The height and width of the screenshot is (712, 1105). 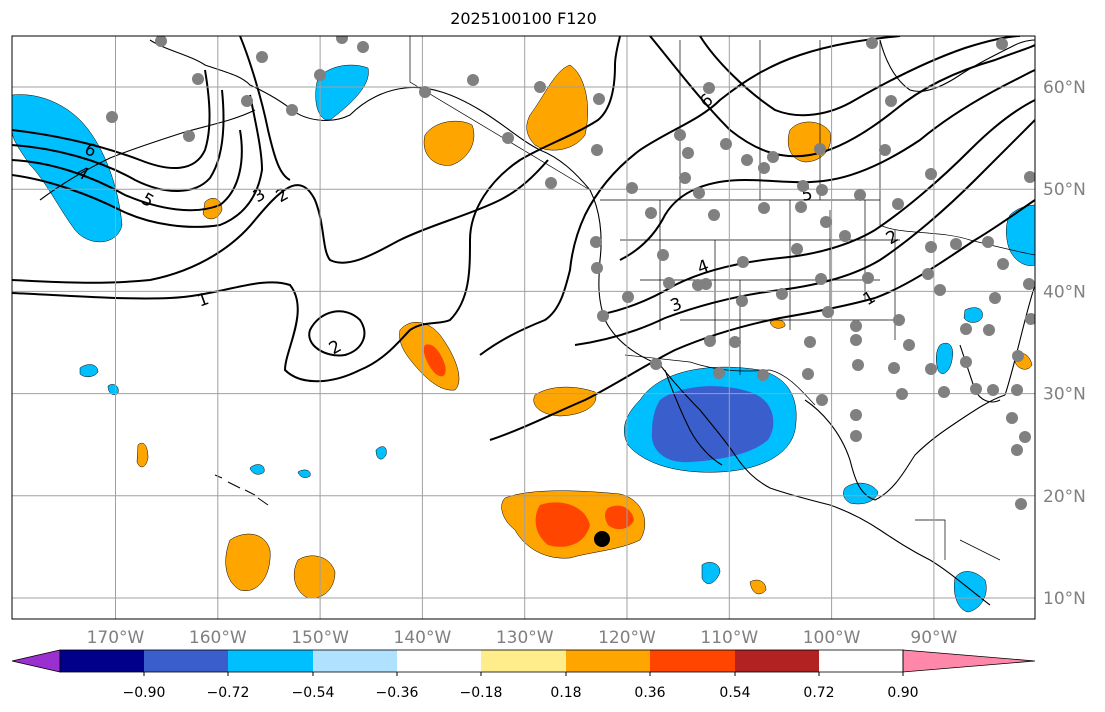 I want to click on latitude-tick-label: 30°N, so click(x=1064, y=395).